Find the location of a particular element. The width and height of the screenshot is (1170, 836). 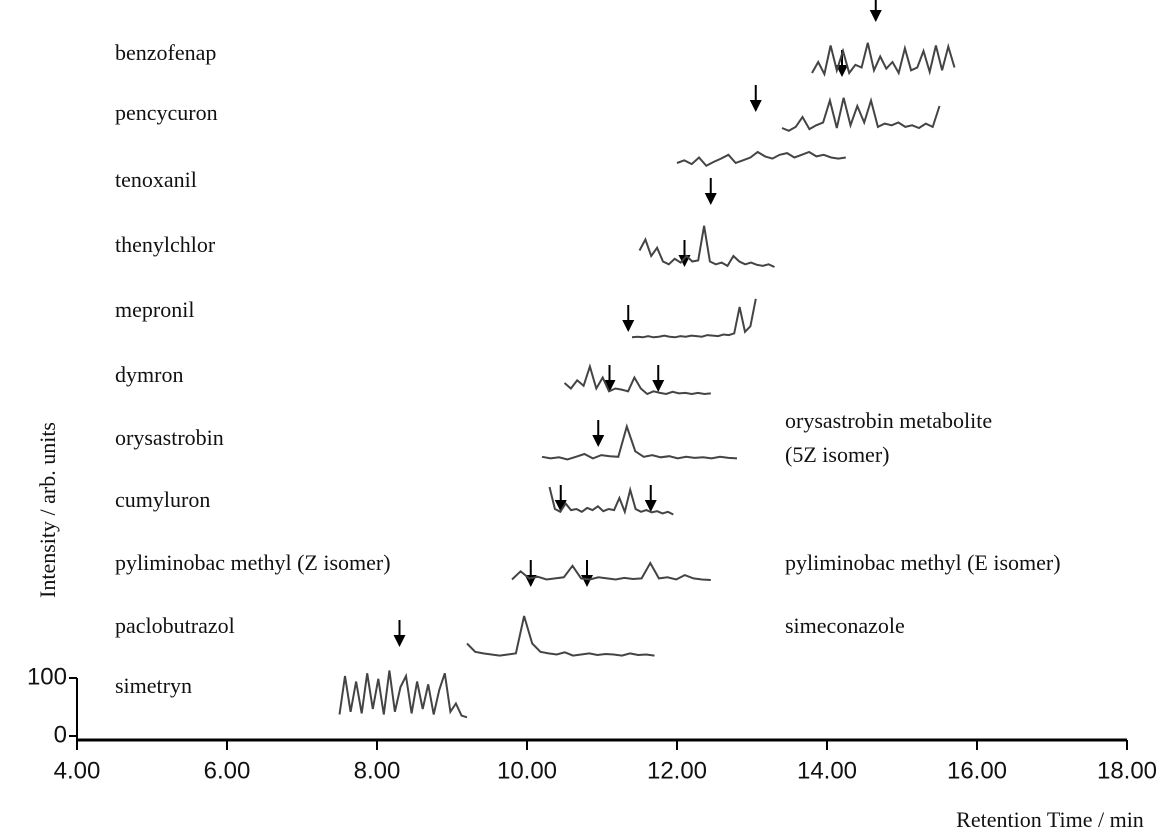

y-axis-label: Intensity / arb. units is located at coordinates (47, 510).